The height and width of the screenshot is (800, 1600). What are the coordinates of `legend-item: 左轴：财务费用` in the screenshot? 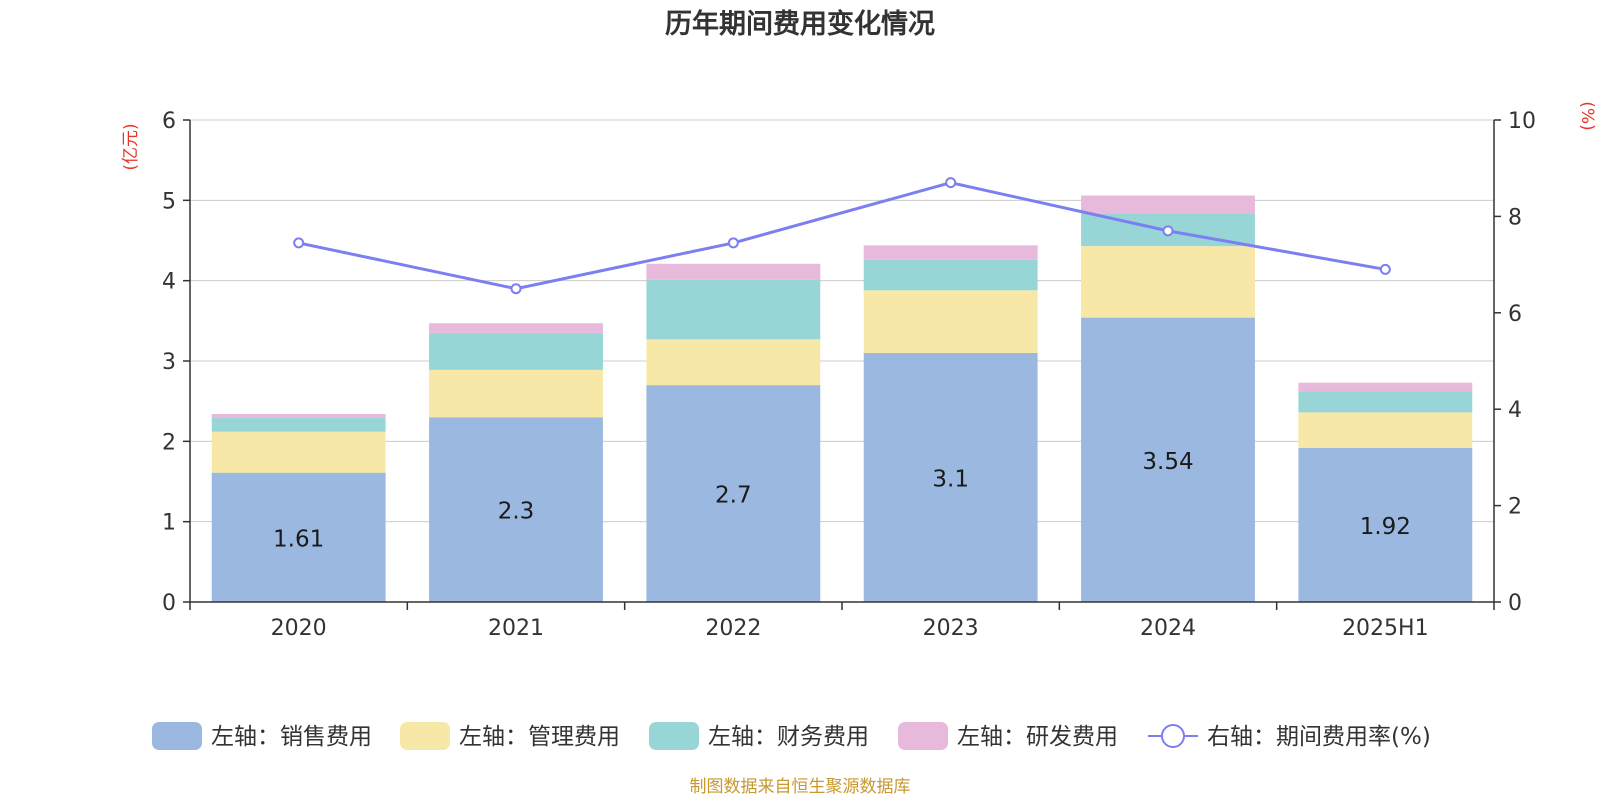 It's located at (759, 736).